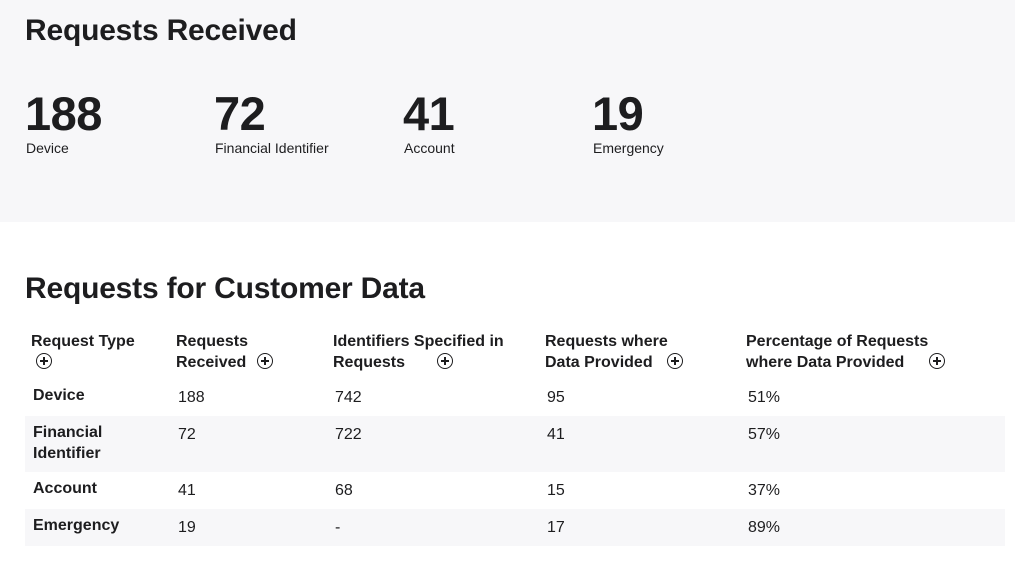 The width and height of the screenshot is (1015, 588). What do you see at coordinates (119, 121) in the screenshot?
I see `stat-device: 188 Device` at bounding box center [119, 121].